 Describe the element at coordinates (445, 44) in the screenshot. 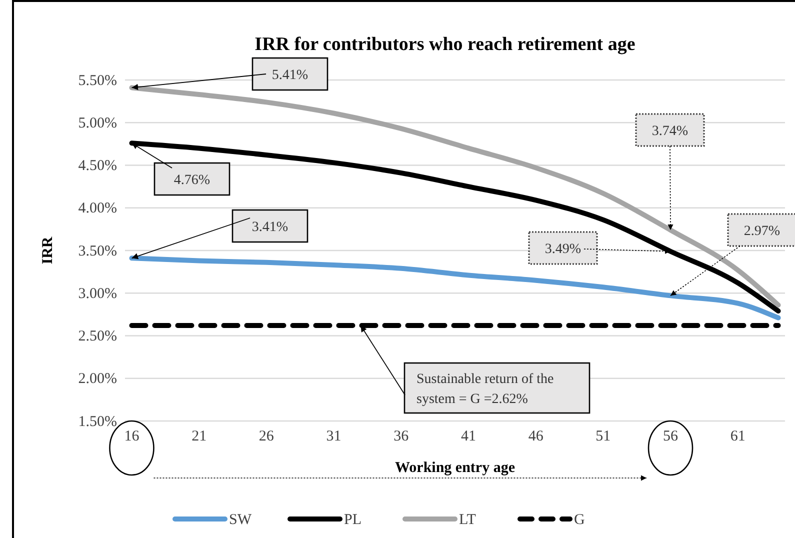

I see `chart-title: IRR for contributors who reach retirement age` at that location.